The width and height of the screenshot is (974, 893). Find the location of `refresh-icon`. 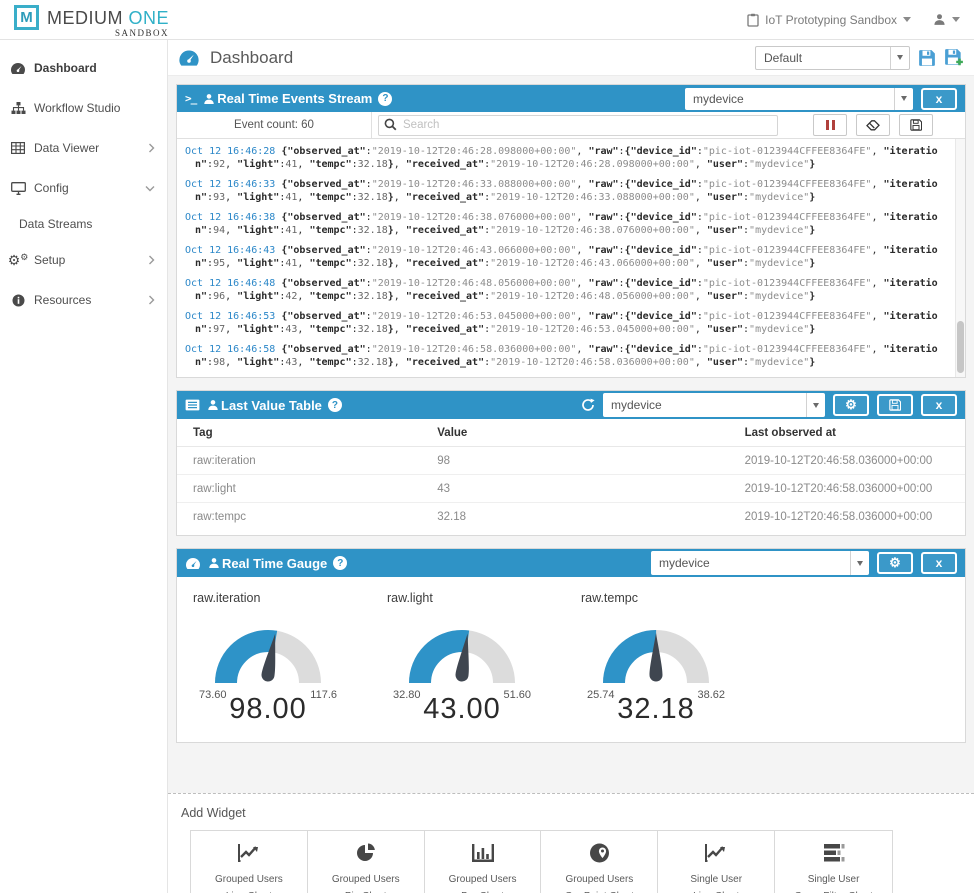

refresh-icon is located at coordinates (588, 405).